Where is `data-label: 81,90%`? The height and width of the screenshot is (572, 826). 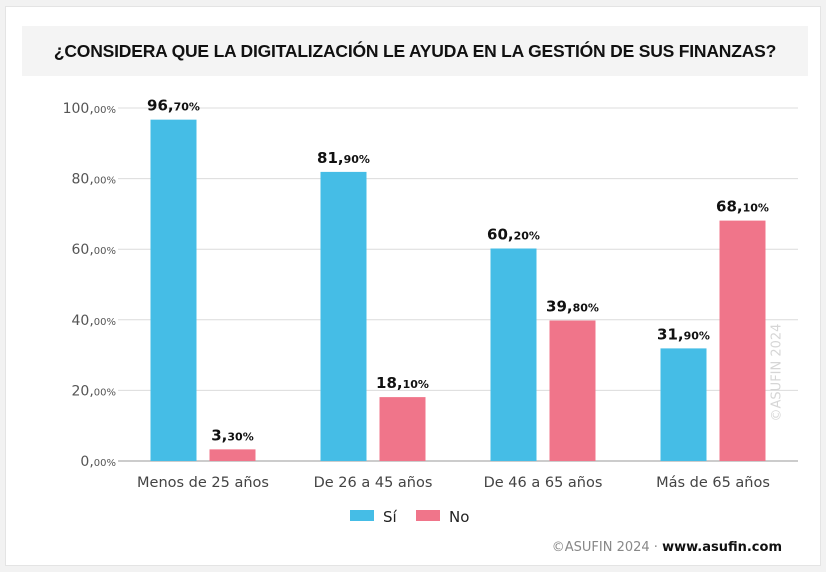 data-label: 81,90% is located at coordinates (343, 158).